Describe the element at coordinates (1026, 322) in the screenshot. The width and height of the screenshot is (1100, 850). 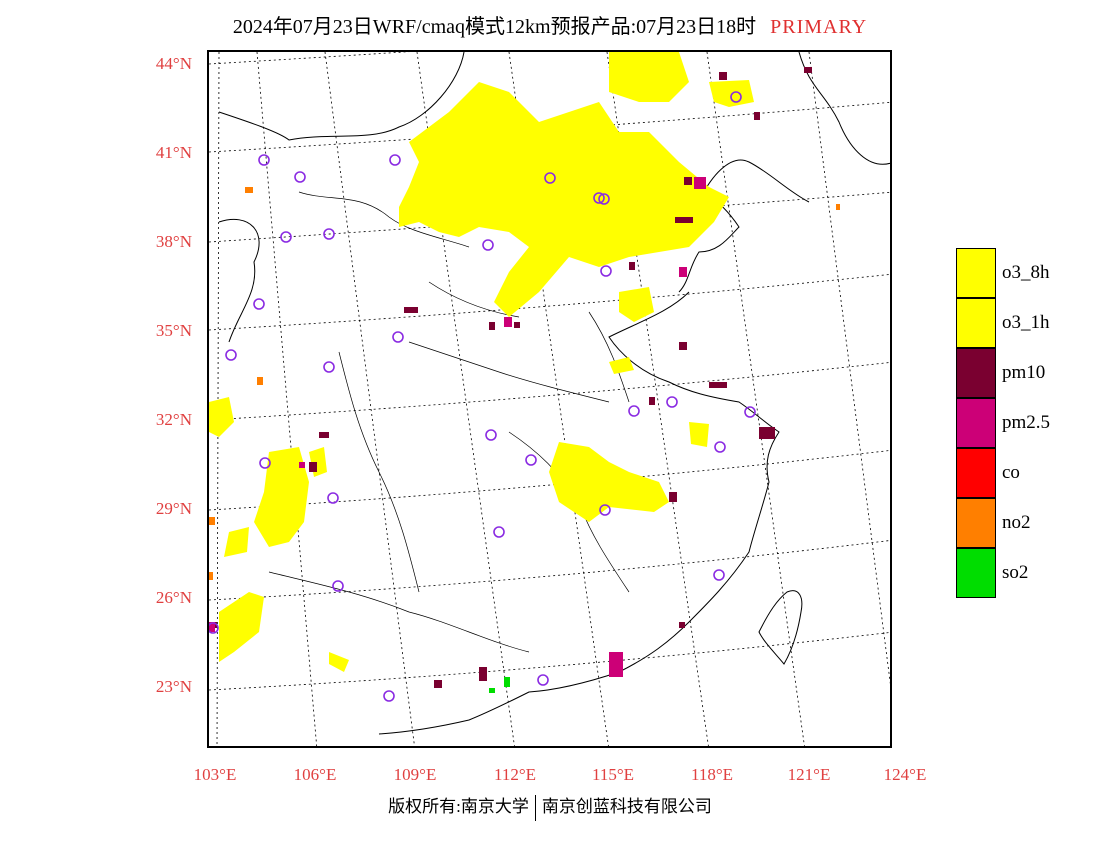
I see `legend-label: o3_1h` at that location.